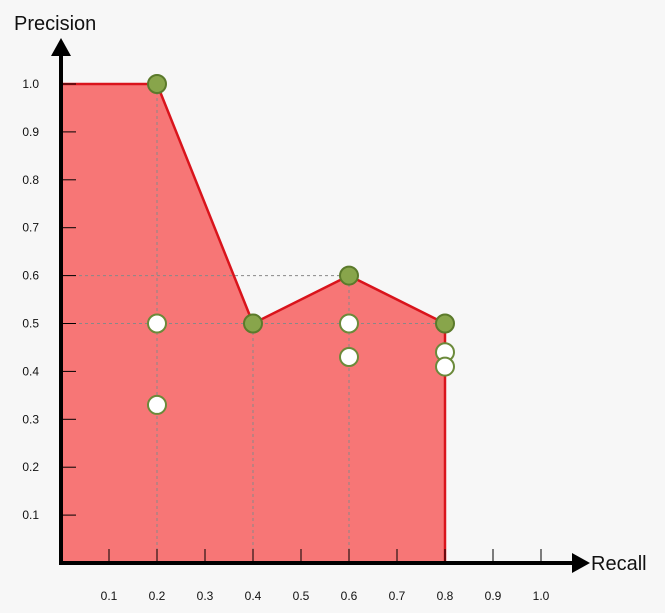 This screenshot has height=613, width=665. What do you see at coordinates (30, 132) in the screenshot?
I see `y-tick-label-0.9: 0.9` at bounding box center [30, 132].